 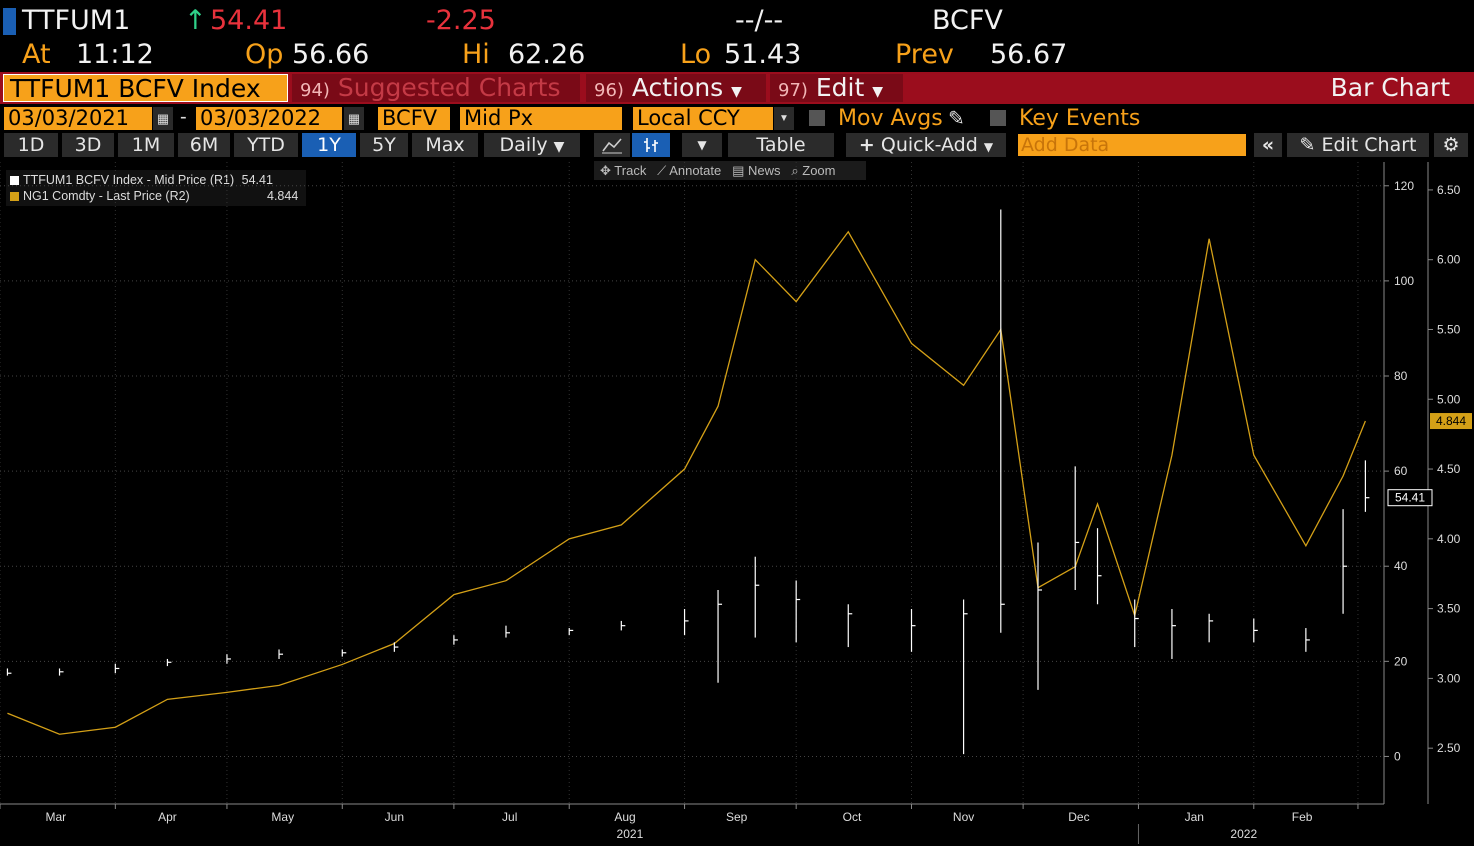 I want to click on r2-tick-label: 3.50, so click(x=1449, y=609).